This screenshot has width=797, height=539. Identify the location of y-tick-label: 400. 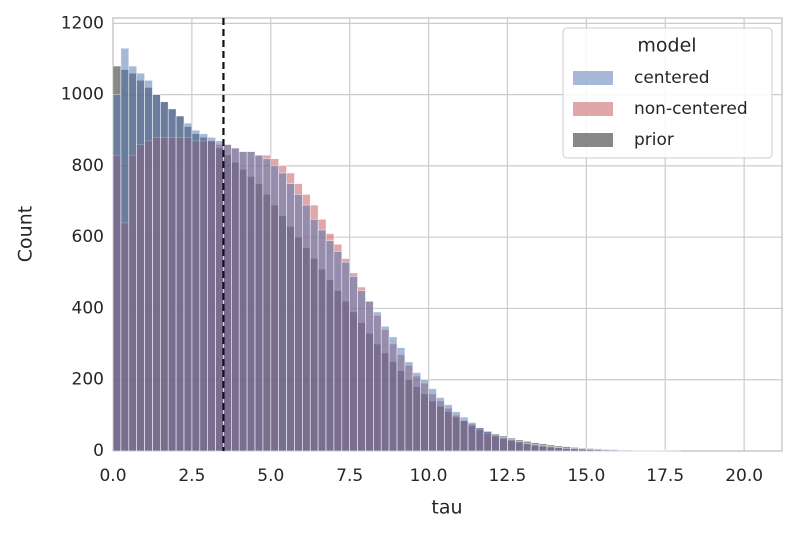
(88, 308).